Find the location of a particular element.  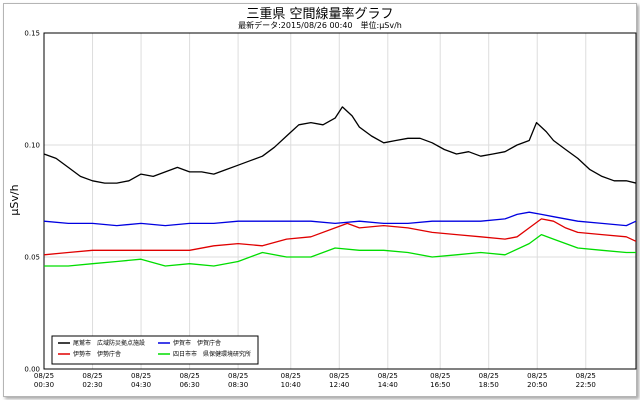

x-tick-time: 10:40 is located at coordinates (291, 385).